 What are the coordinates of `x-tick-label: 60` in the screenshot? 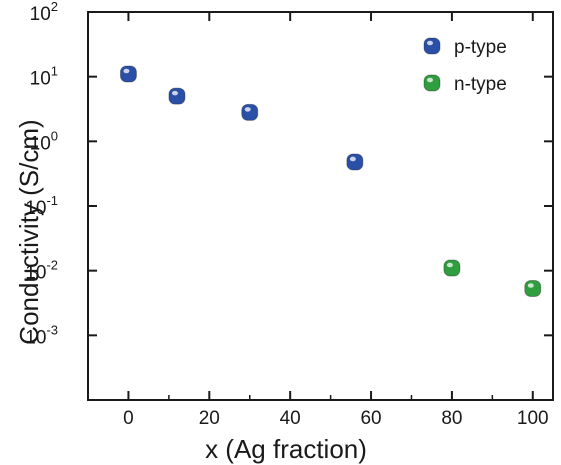 It's located at (370, 418).